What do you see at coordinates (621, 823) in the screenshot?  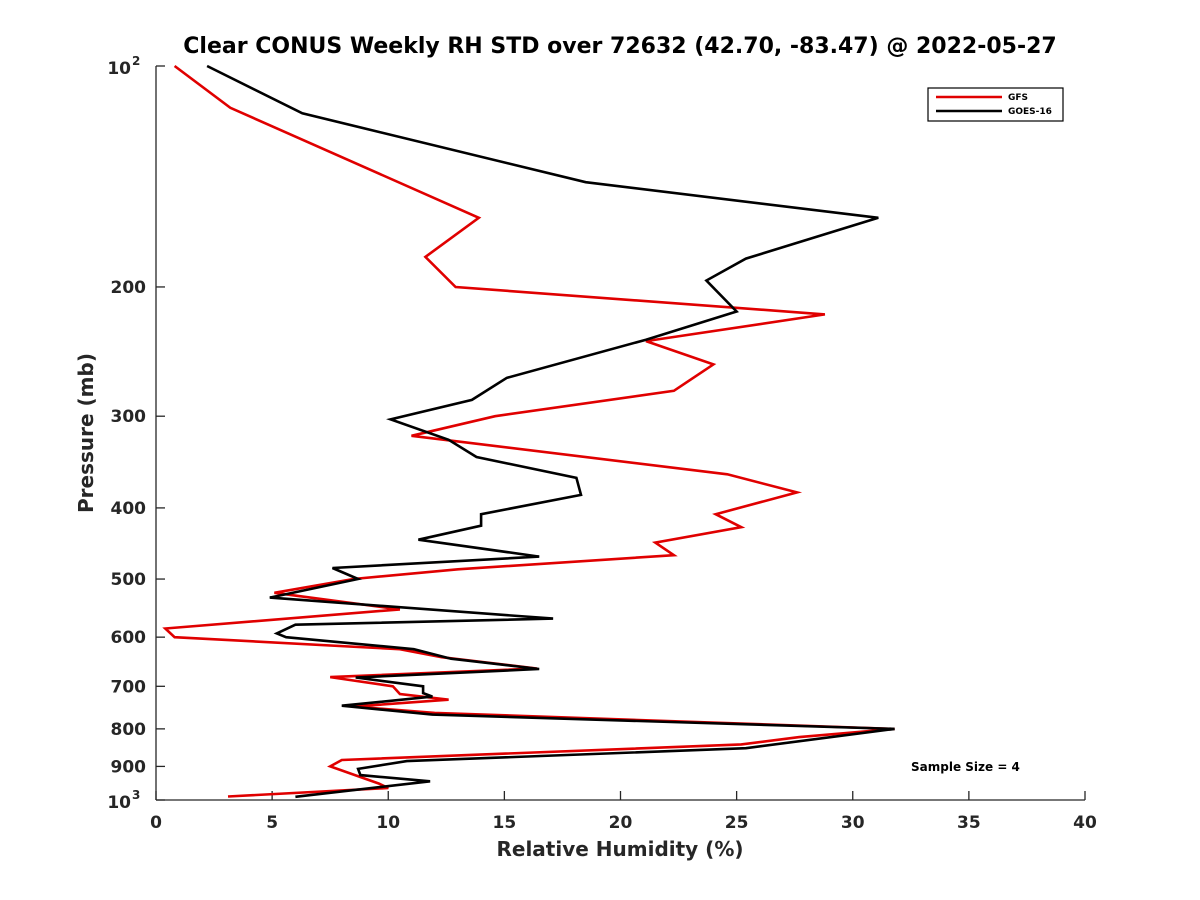 I see `x-tick-label: 20` at bounding box center [621, 823].